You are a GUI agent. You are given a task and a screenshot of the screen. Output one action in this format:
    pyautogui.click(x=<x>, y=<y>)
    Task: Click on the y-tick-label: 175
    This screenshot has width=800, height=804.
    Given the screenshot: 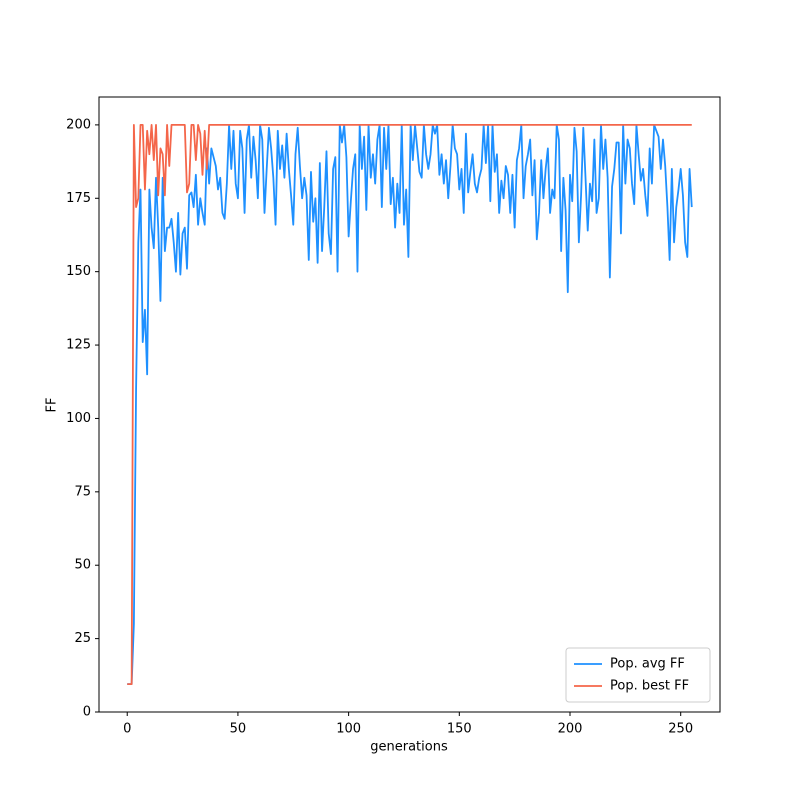 What is the action you would take?
    pyautogui.click(x=78, y=198)
    